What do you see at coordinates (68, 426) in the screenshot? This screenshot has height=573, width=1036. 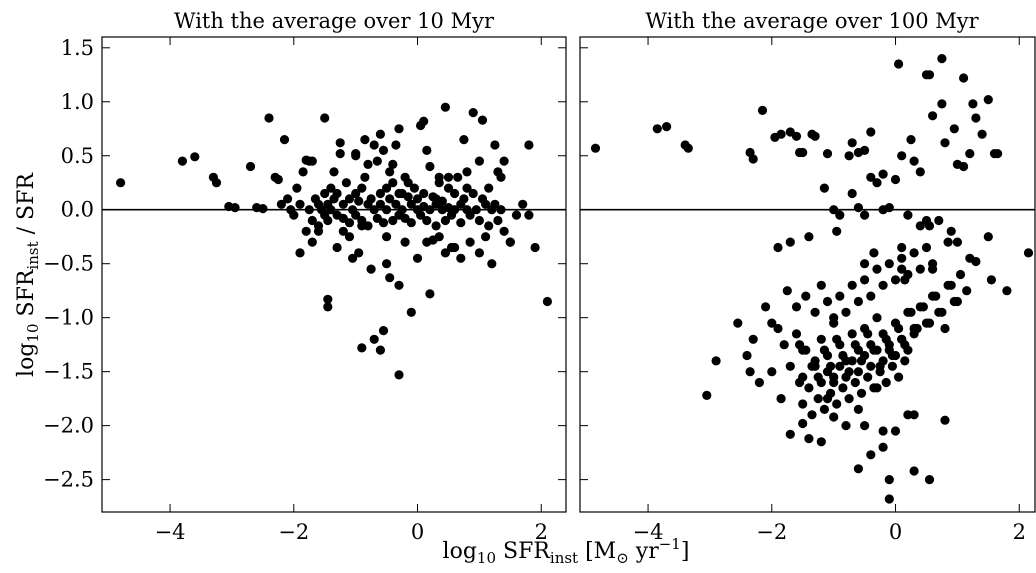 I see `y-tick-label: −2.0` at bounding box center [68, 426].